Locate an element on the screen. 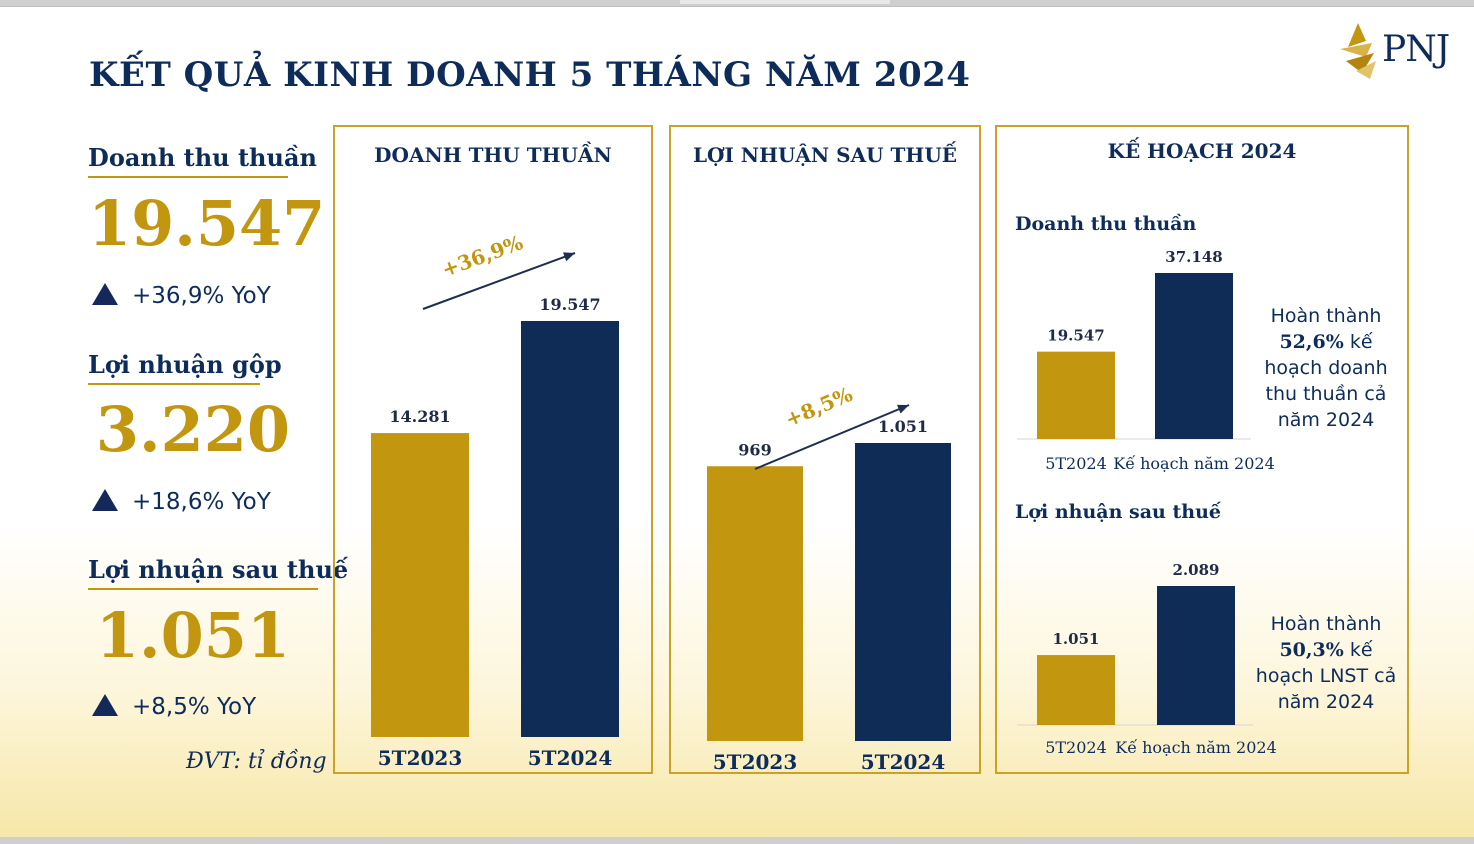  kpi-yoy-gross-profit: +18,6% YoY is located at coordinates (181, 502).